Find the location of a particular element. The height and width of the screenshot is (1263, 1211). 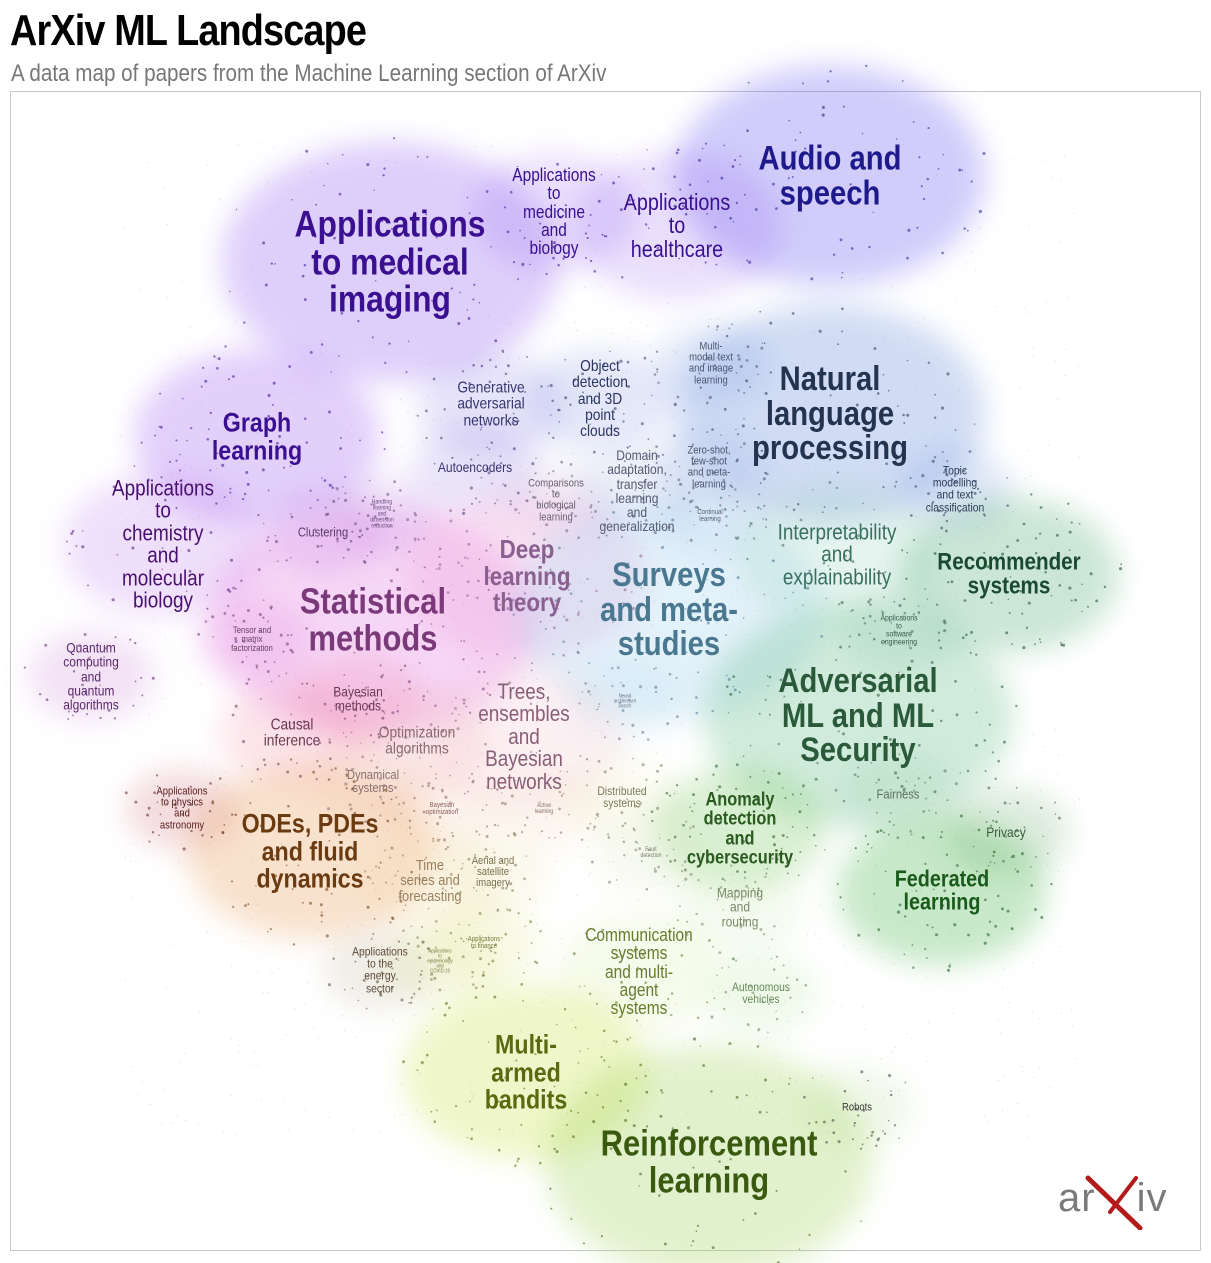

cluster-label-graph-learning: Graph learning is located at coordinates (257, 436).